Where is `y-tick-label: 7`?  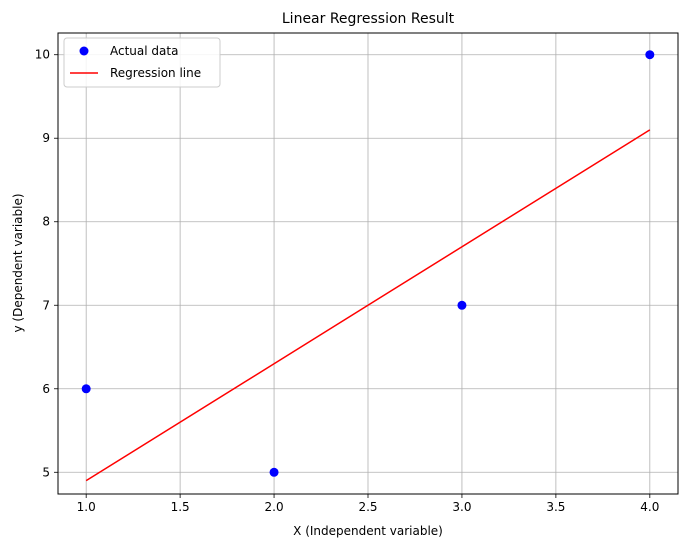 y-tick-label: 7 is located at coordinates (46, 305).